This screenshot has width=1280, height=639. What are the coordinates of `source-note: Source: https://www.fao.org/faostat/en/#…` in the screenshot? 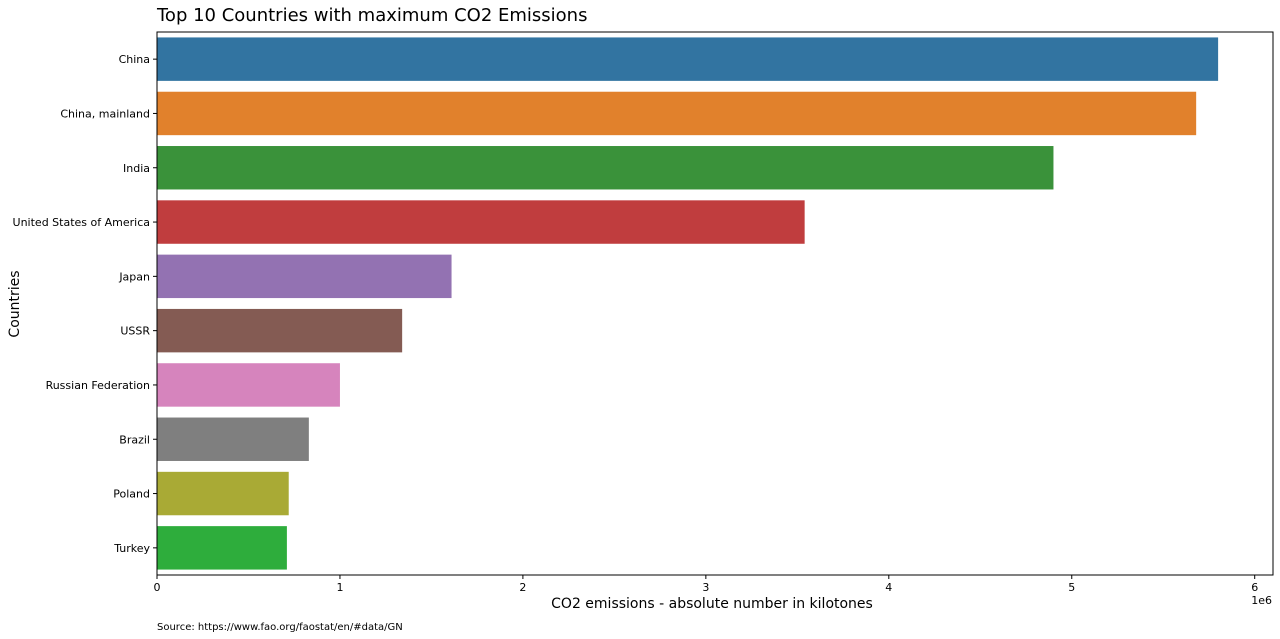 It's located at (280, 627).